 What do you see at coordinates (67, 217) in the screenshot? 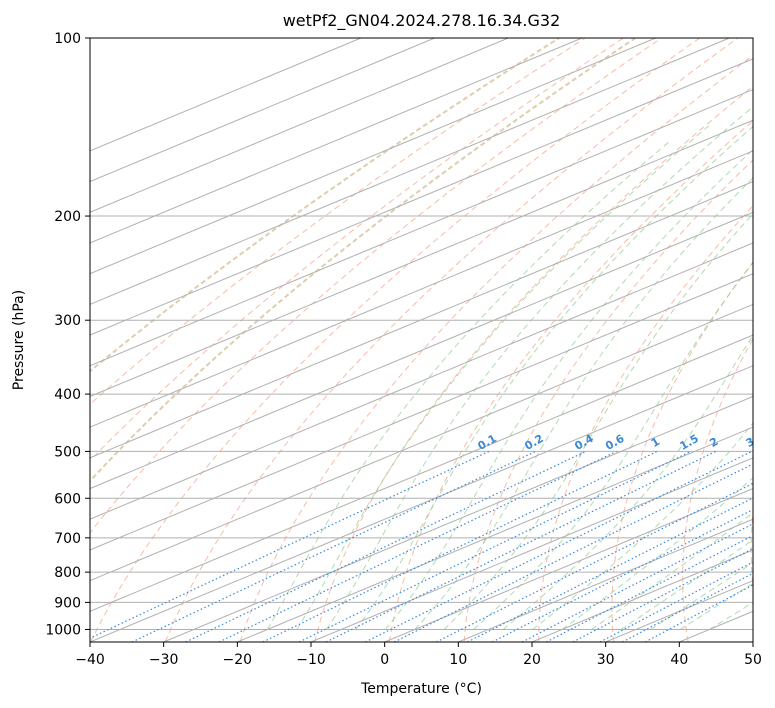
I see `y-tick-label: 200` at bounding box center [67, 217].